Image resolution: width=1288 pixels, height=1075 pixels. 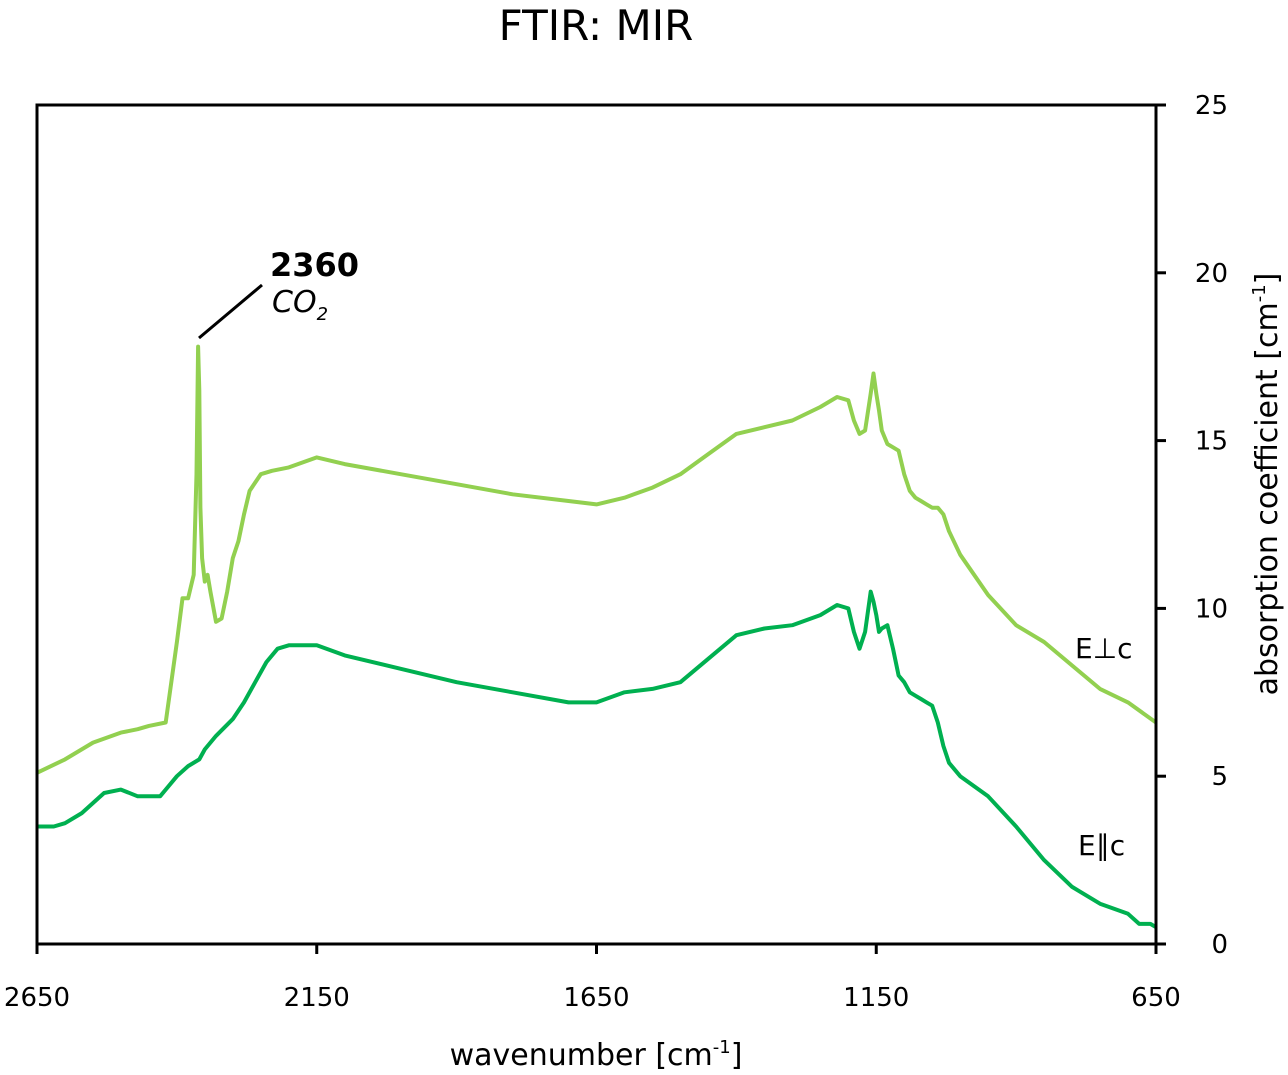 What do you see at coordinates (1219, 777) in the screenshot?
I see `y-tick-label: 5` at bounding box center [1219, 777].